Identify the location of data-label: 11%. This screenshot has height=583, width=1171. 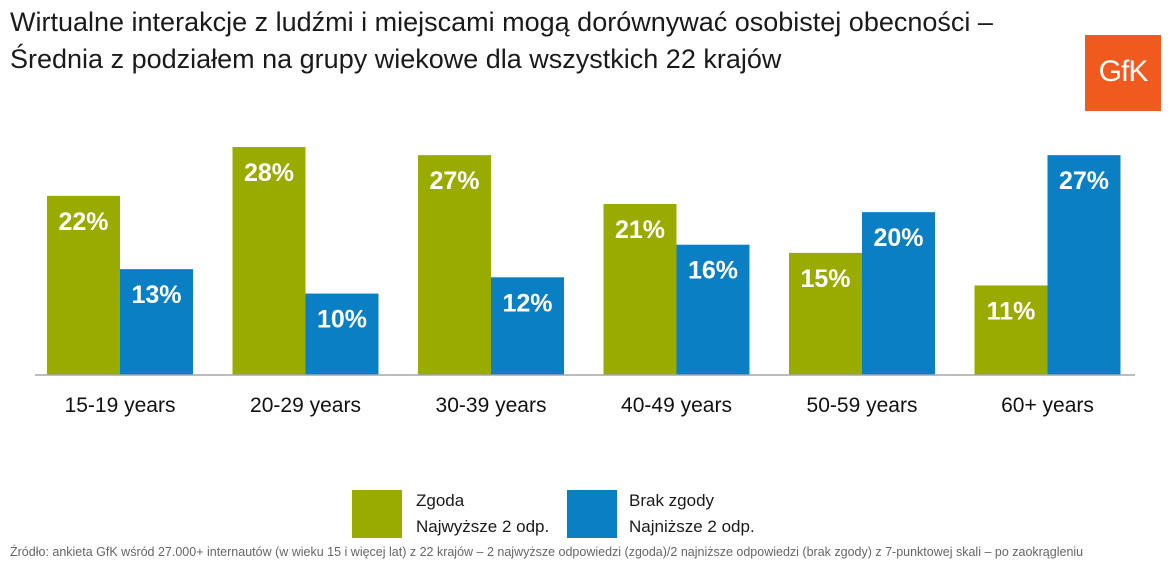
(1011, 311).